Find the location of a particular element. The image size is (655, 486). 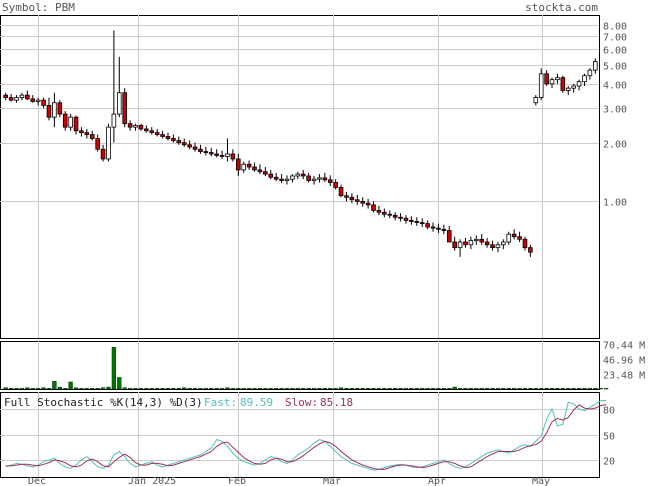

fast-value: 89.59 is located at coordinates (256, 402).